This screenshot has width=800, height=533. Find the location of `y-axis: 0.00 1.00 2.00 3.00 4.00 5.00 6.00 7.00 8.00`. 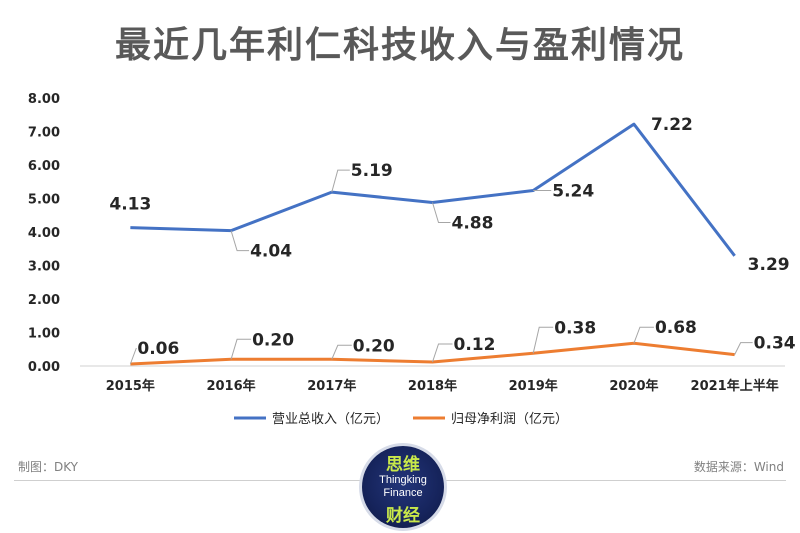

y-axis: 0.00 1.00 2.00 3.00 4.00 5.00 6.00 7.00 8.00 is located at coordinates (44, 233).